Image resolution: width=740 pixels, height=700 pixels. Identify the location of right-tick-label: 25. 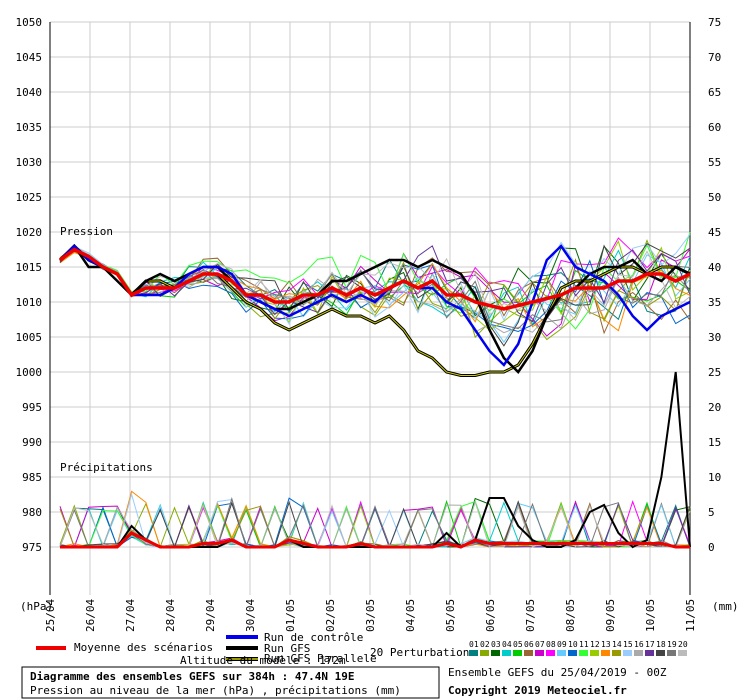
(714, 372).